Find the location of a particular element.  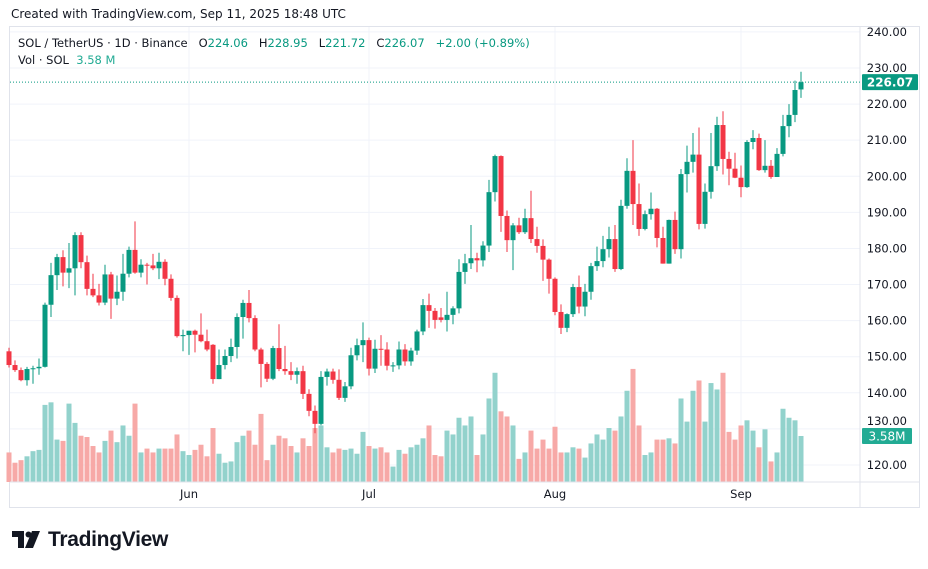

symbol-title: SOL / TetherUS · 1D · Binance is located at coordinates (103, 43).